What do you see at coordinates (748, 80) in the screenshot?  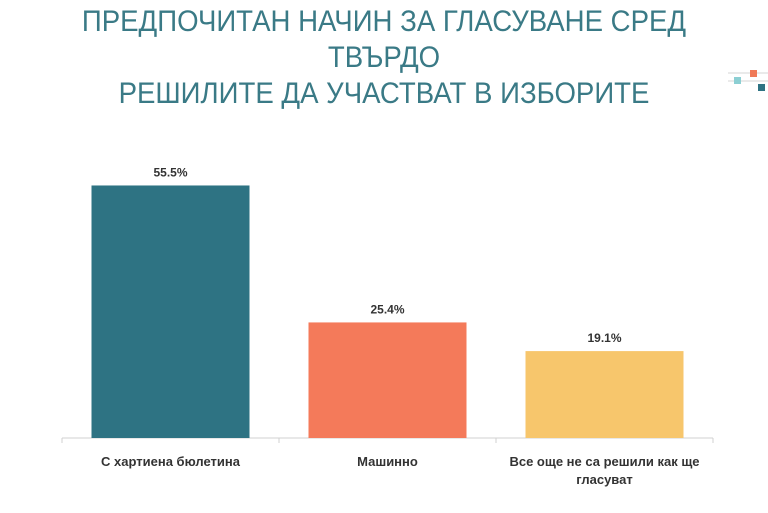 I see `brand-logo-icon` at bounding box center [748, 80].